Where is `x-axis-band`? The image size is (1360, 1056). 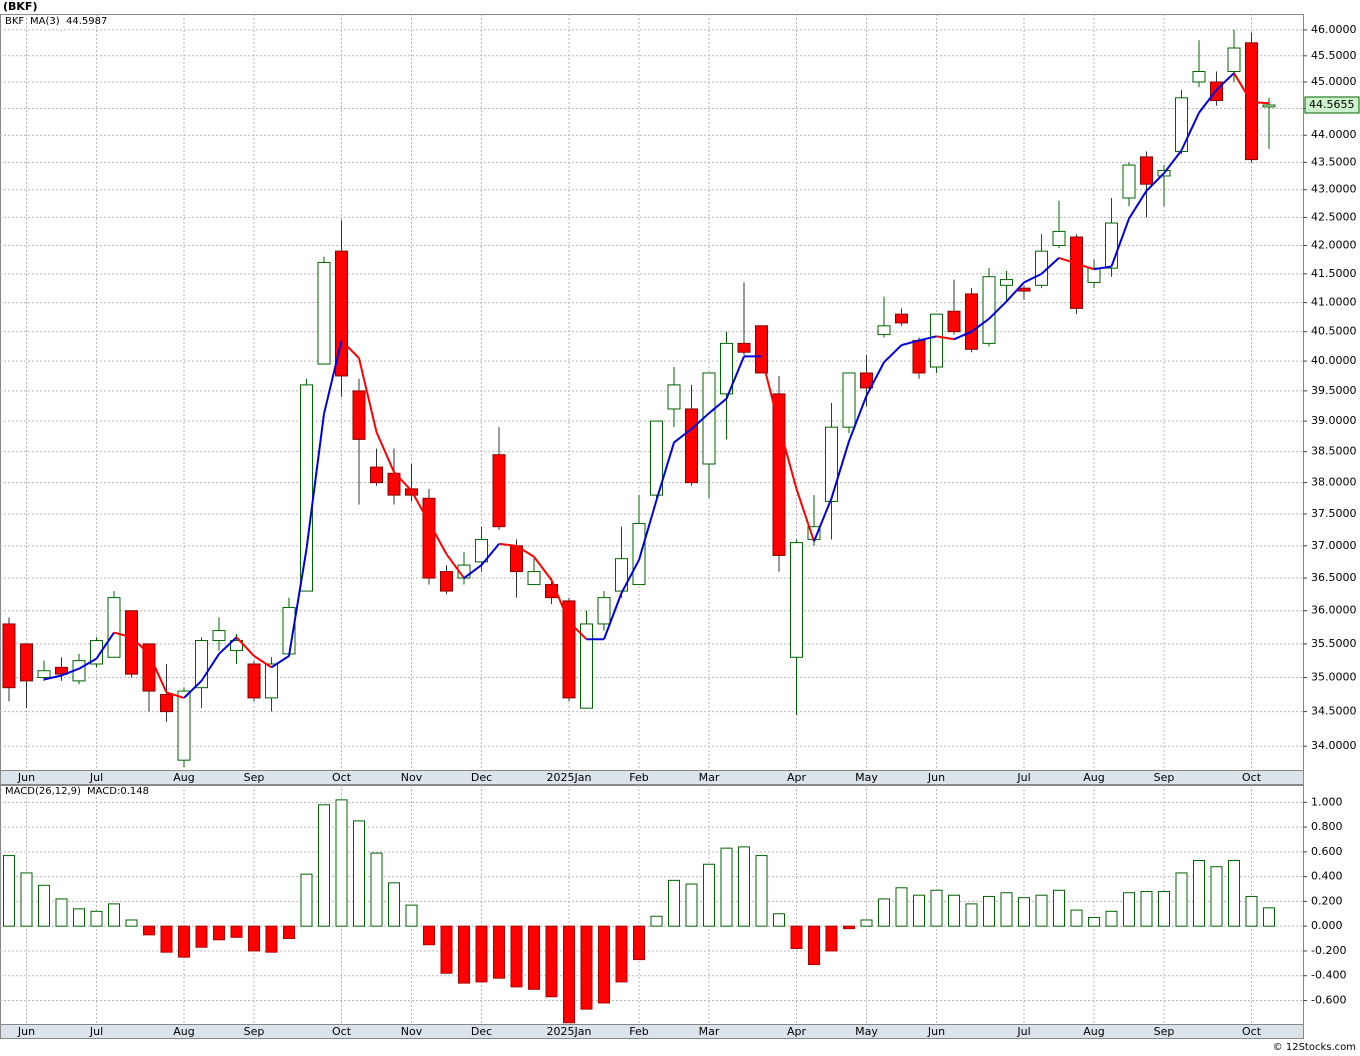 x-axis-band is located at coordinates (652, 1031).